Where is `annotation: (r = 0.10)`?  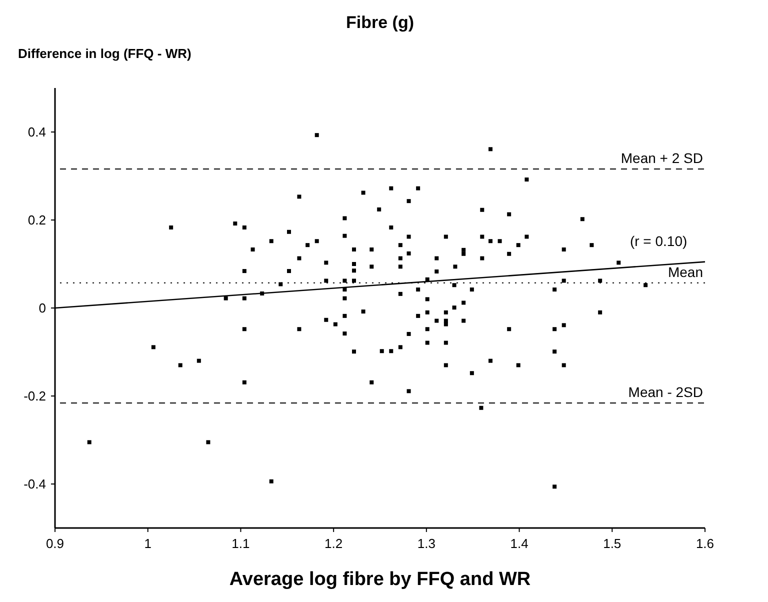
annotation: (r = 0.10) is located at coordinates (659, 241).